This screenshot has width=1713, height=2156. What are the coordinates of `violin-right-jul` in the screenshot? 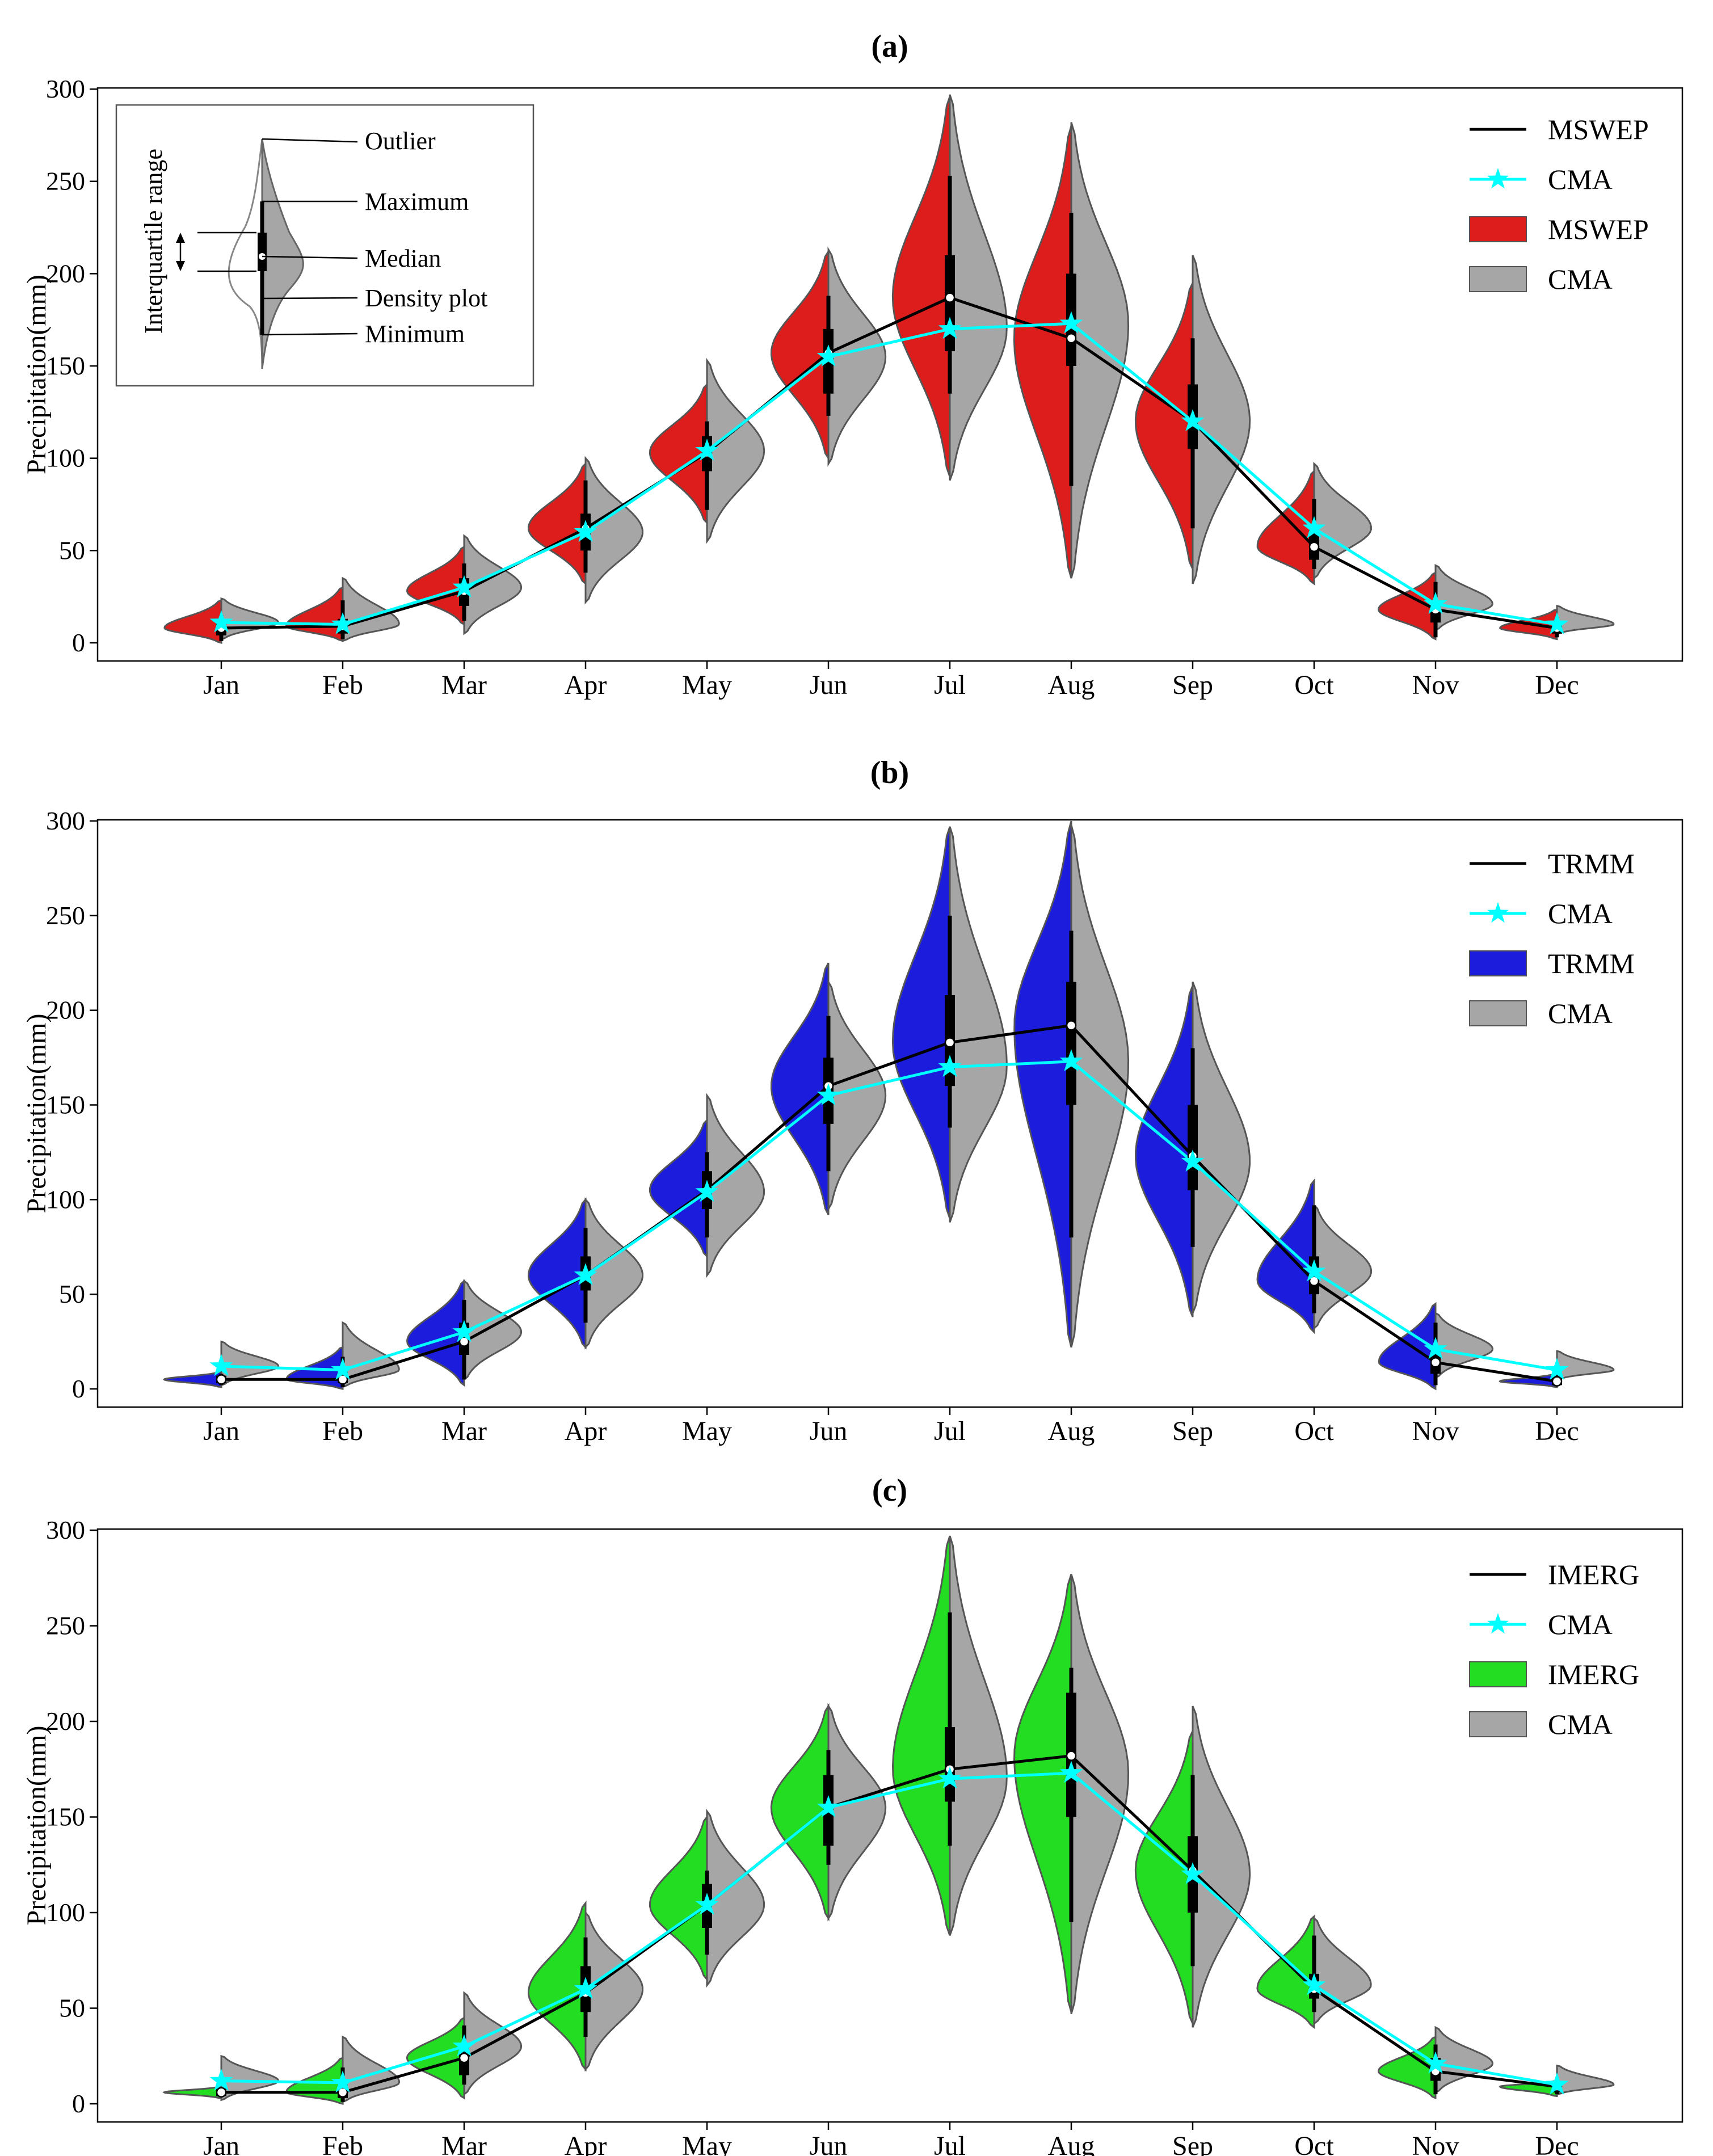 It's located at (978, 1736).